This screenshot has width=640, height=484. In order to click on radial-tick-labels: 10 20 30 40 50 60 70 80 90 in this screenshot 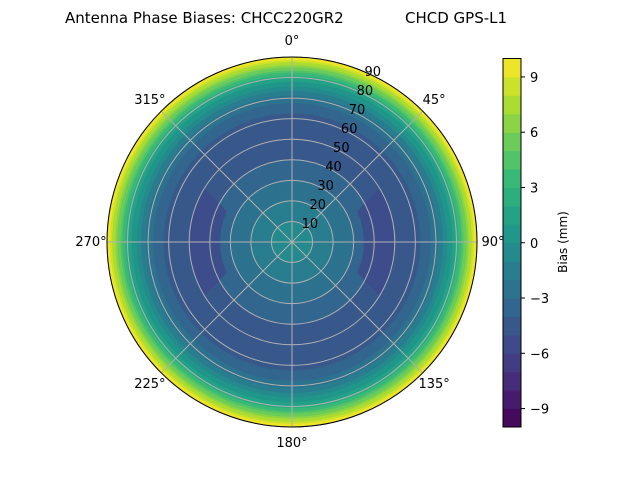, I will do `click(341, 148)`.